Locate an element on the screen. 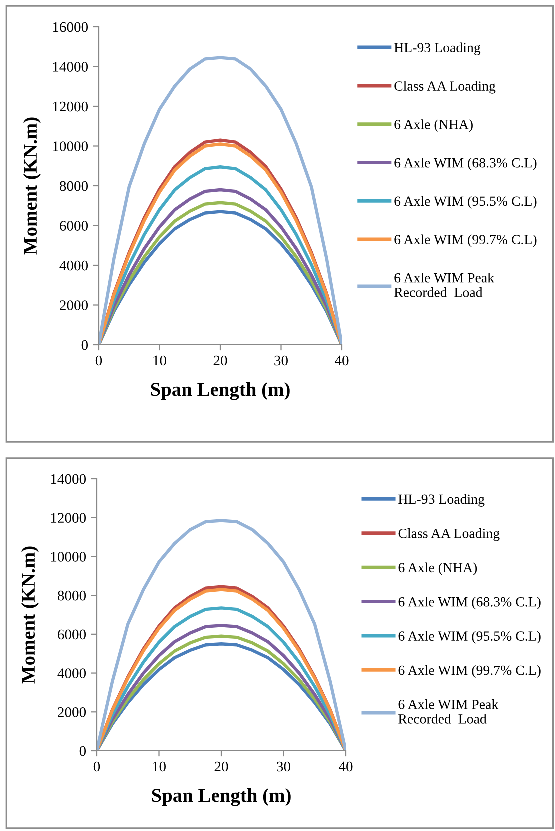  y-tick-label: 16000 is located at coordinates (70, 27).